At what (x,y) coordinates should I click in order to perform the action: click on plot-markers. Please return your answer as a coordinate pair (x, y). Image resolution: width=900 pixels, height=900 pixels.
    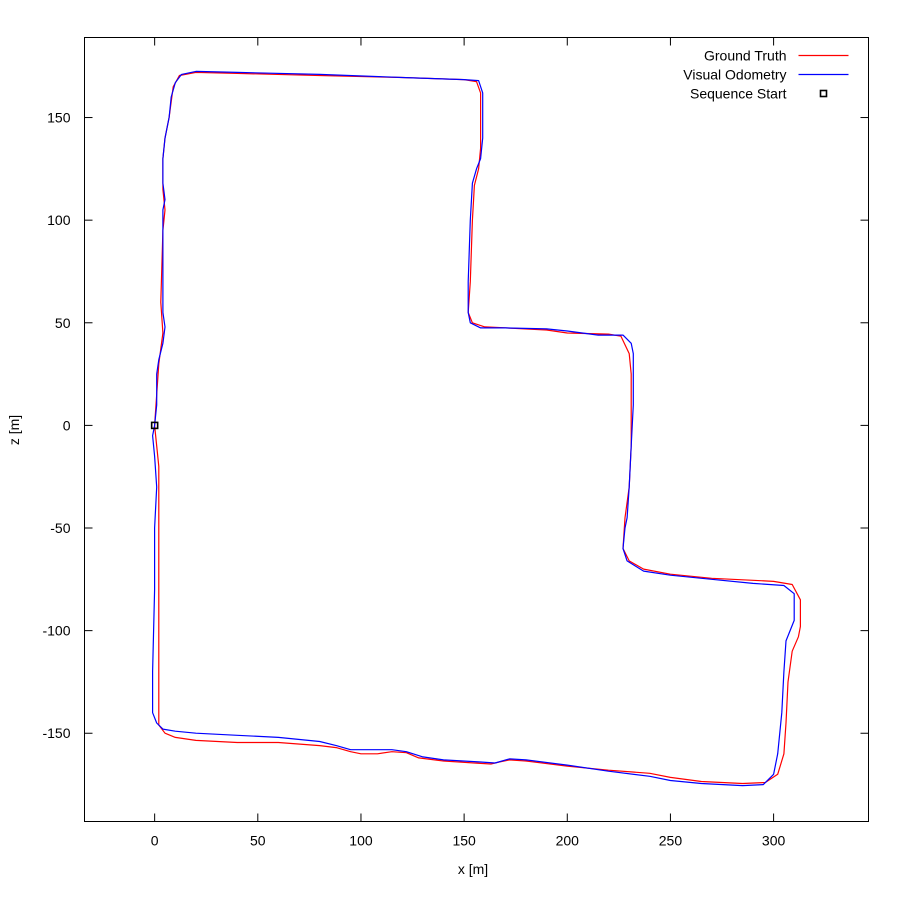
    Looking at the image, I should click on (154, 425).